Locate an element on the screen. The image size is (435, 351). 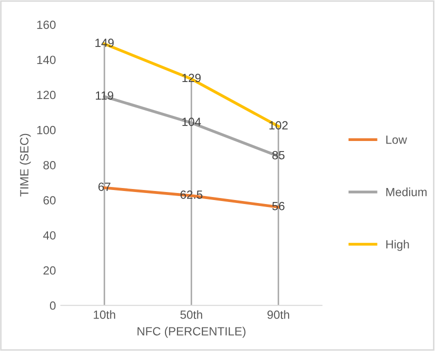
legend-label: High is located at coordinates (397, 245).